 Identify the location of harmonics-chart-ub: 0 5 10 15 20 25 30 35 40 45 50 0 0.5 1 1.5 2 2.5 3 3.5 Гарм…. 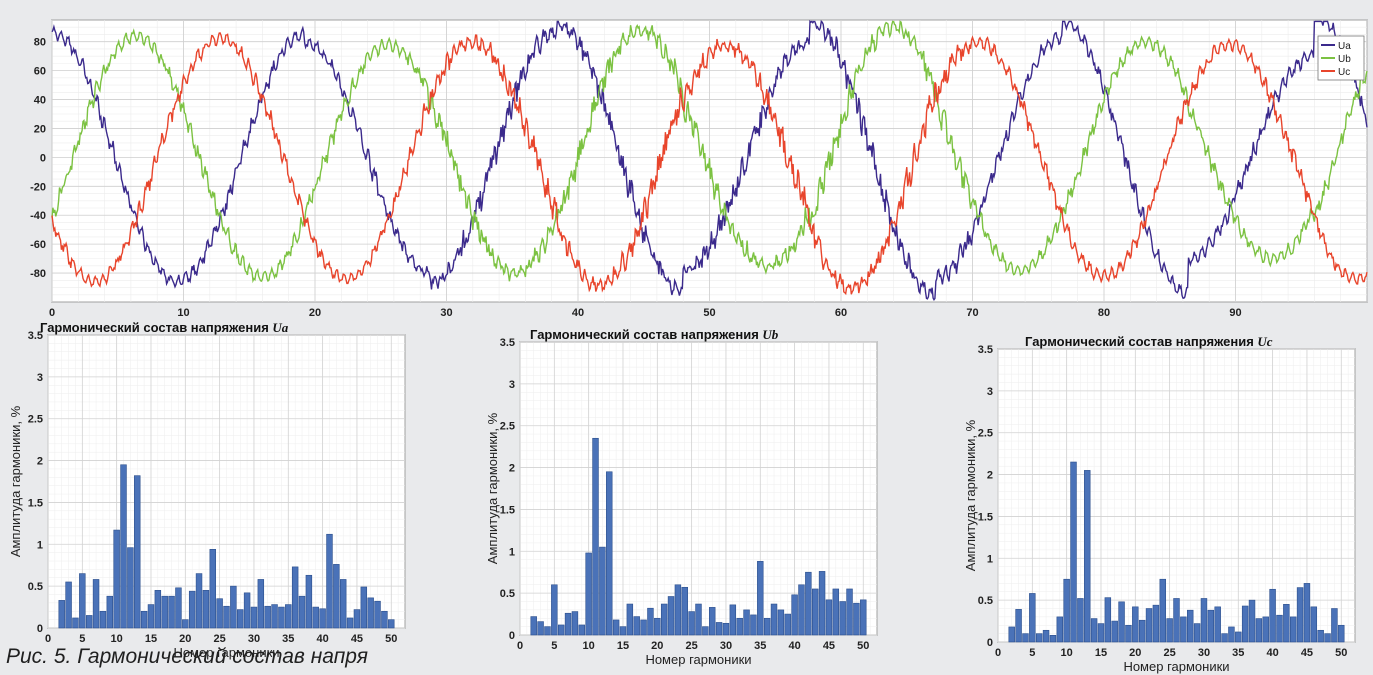
(681, 497).